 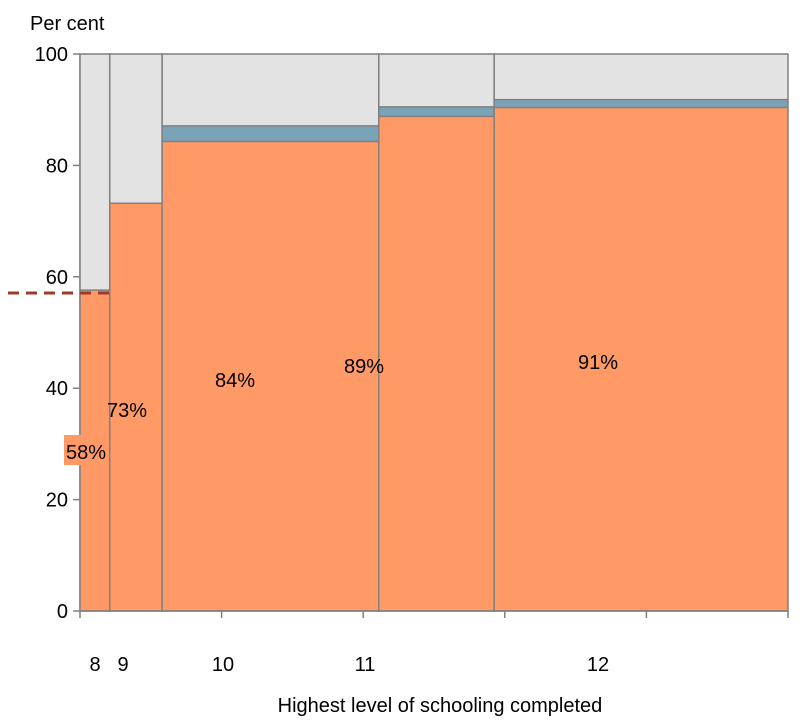 What do you see at coordinates (364, 367) in the screenshot?
I see `data-label: 89%` at bounding box center [364, 367].